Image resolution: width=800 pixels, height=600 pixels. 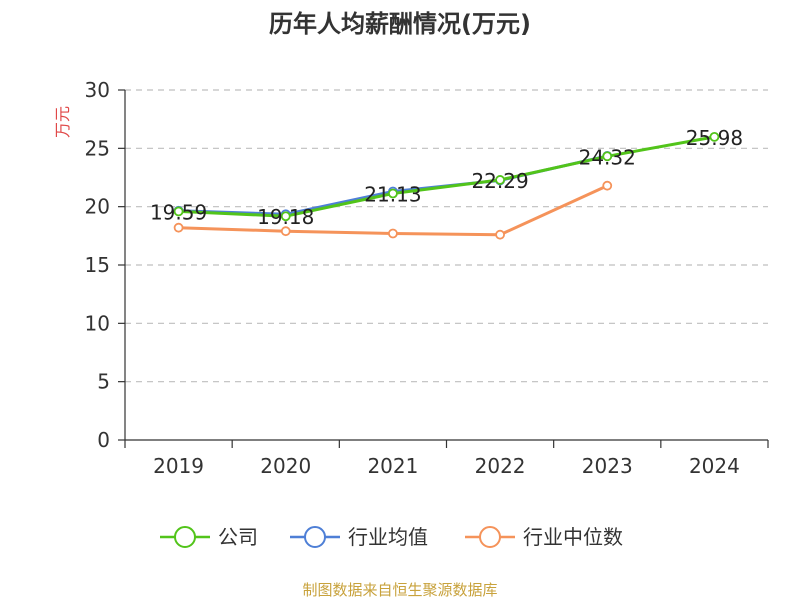 What do you see at coordinates (285, 466) in the screenshot?
I see `x-tick-label: 2020` at bounding box center [285, 466].